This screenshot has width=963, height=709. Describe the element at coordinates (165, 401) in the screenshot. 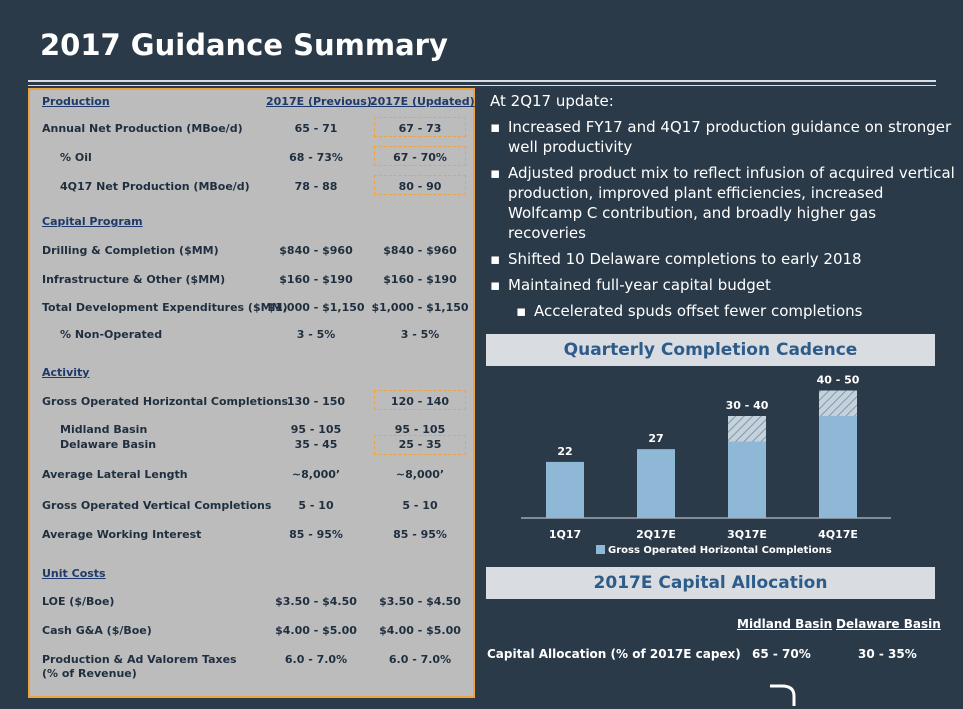

I see `row-label: Gross Operated Horizontal Completions` at that location.